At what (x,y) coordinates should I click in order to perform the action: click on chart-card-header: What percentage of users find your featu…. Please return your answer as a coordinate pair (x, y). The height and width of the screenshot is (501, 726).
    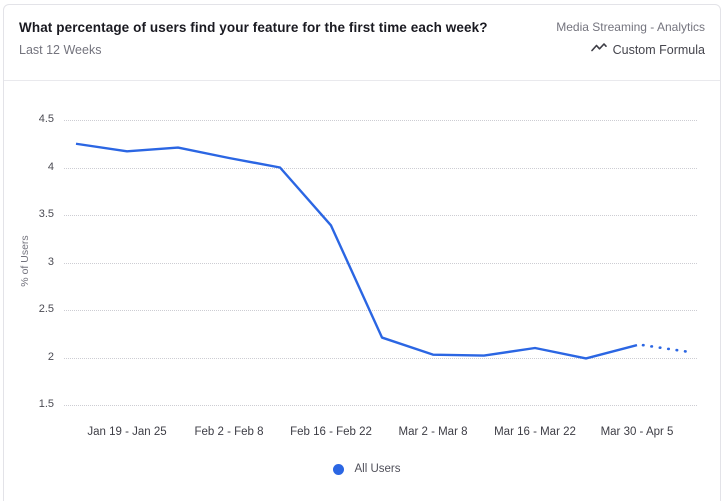
    Looking at the image, I should click on (362, 43).